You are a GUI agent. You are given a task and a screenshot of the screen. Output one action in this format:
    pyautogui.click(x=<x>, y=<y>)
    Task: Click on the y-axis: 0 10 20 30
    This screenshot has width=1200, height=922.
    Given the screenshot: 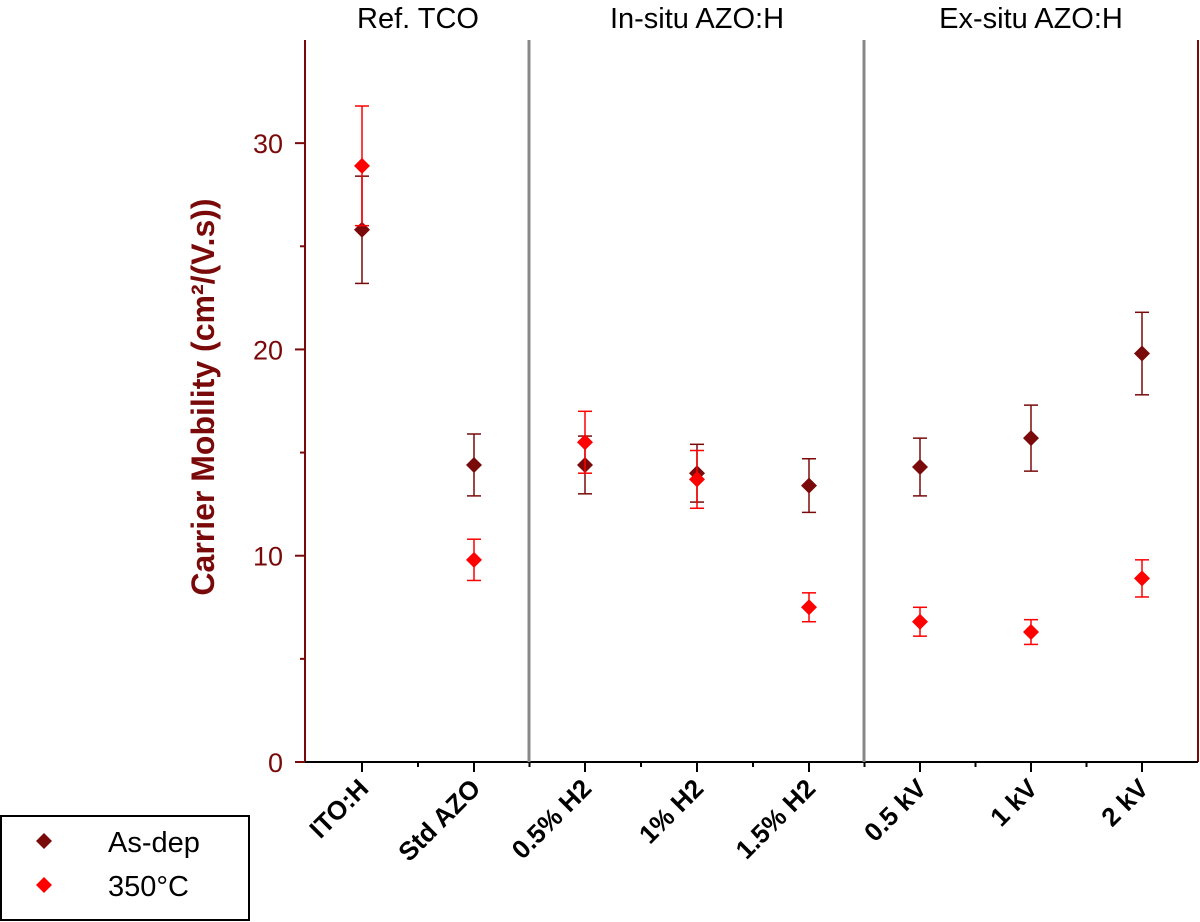 What is the action you would take?
    pyautogui.click(x=279, y=453)
    